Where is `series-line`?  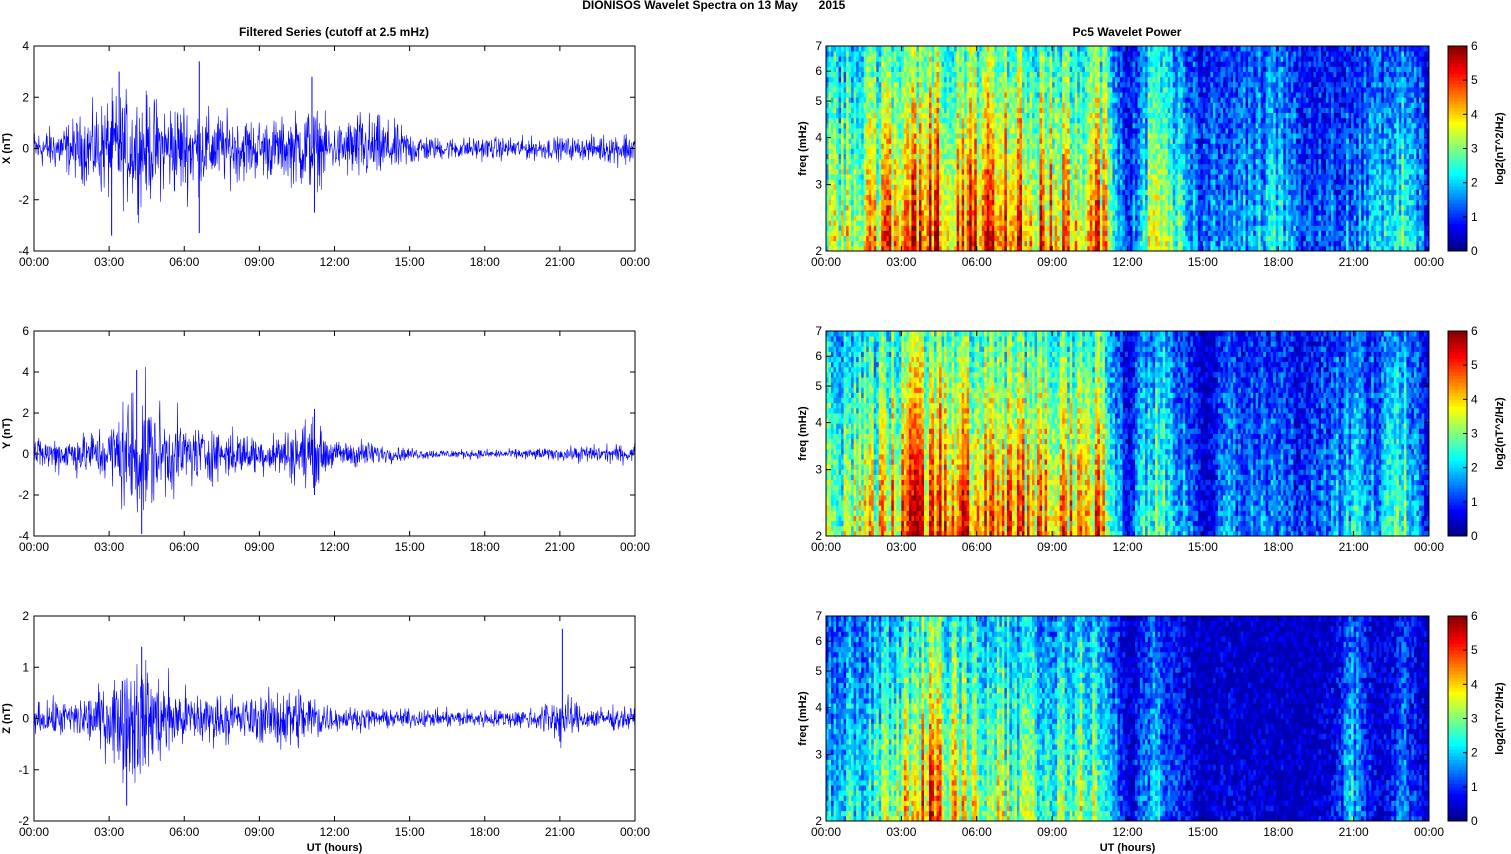
series-line is located at coordinates (334, 155).